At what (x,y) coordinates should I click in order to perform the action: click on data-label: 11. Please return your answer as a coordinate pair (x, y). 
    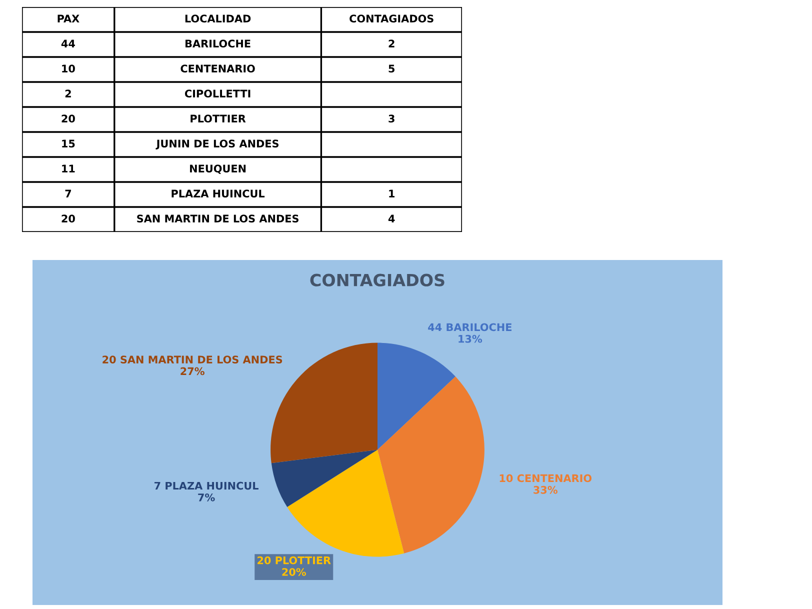
    Looking at the image, I should click on (68, 168).